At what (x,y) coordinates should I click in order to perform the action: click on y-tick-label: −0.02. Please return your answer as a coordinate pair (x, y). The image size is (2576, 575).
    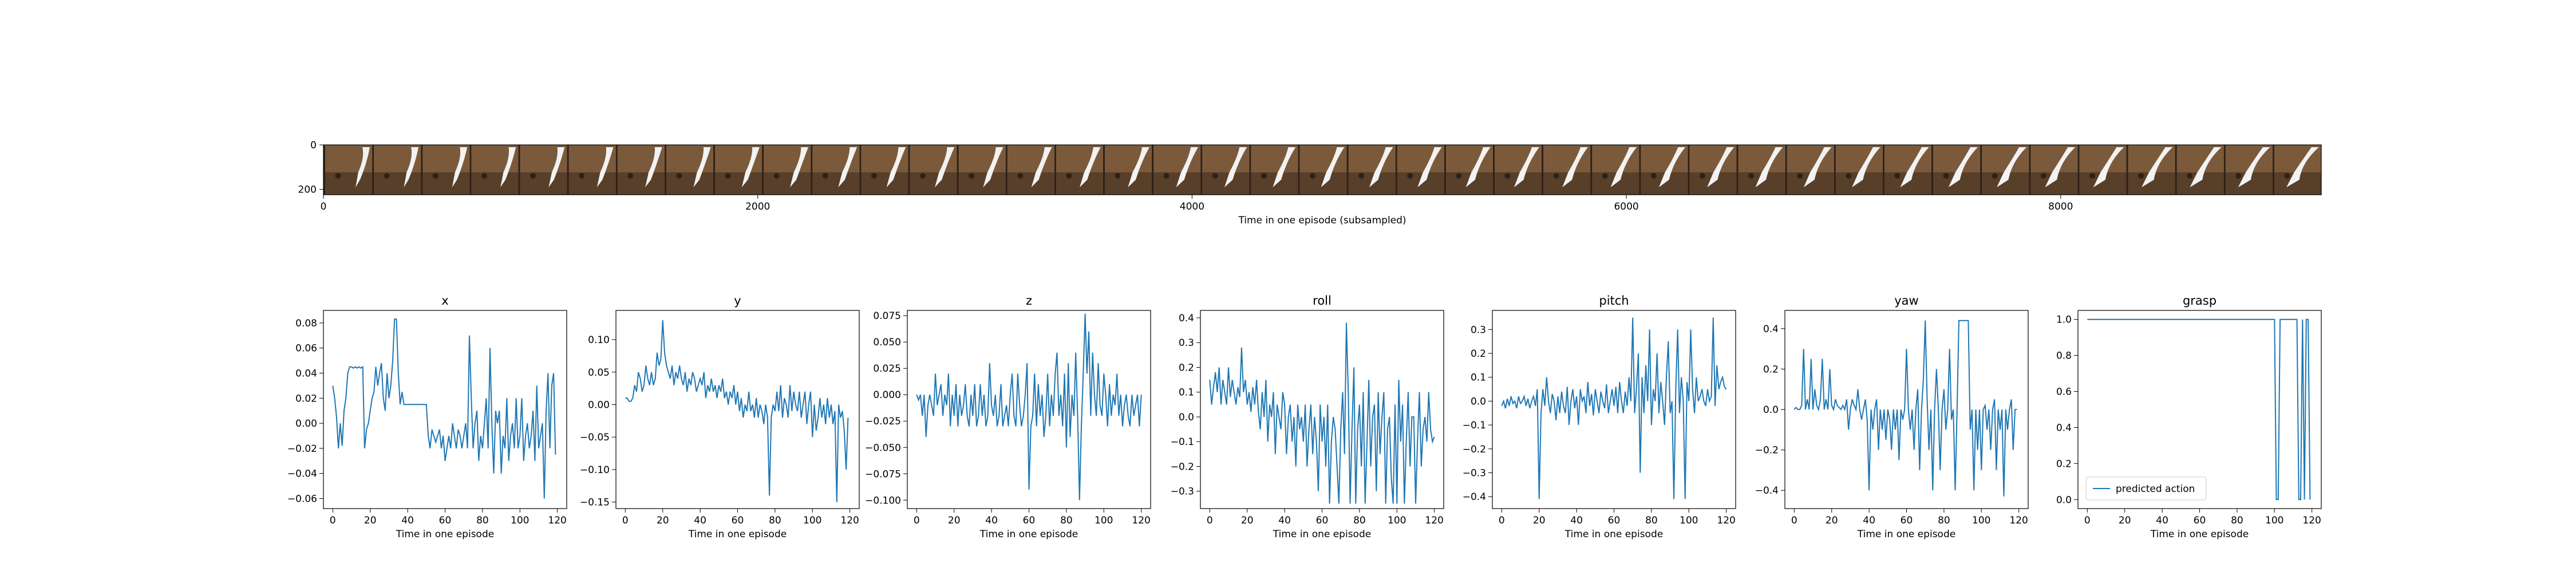
    Looking at the image, I should click on (302, 449).